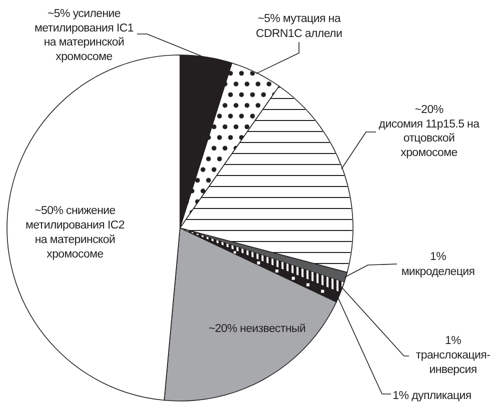 The width and height of the screenshot is (495, 411). I want to click on slice-label: ~50% снижение метилирования IC2 на материнской хромосоме, so click(75, 232).